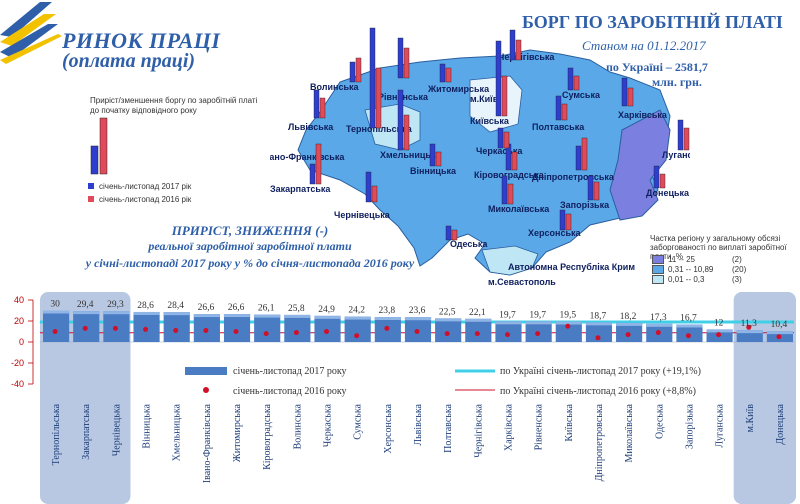  What do you see at coordinates (477, 313) in the screenshot?
I see `value-label: 22,1` at bounding box center [477, 313].